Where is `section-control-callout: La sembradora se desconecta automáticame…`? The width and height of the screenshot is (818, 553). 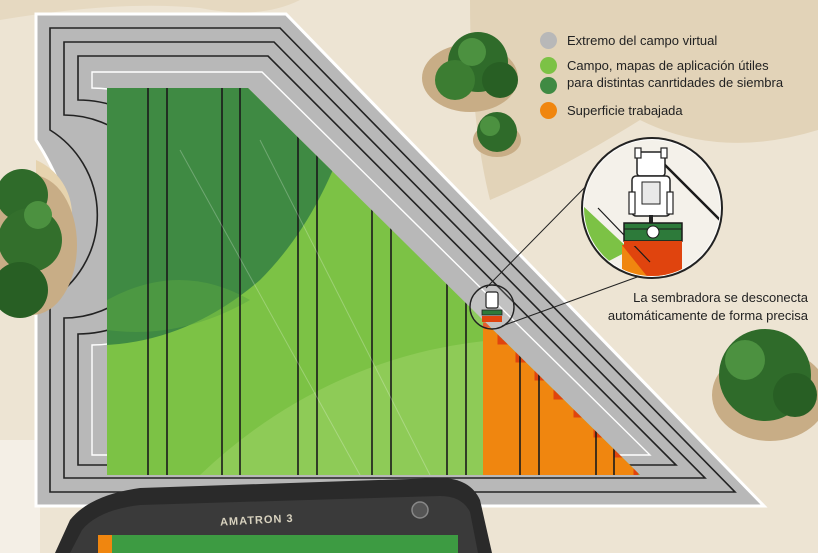 section-control-callout: La sembradora se desconecta automáticame… is located at coordinates (708, 307).